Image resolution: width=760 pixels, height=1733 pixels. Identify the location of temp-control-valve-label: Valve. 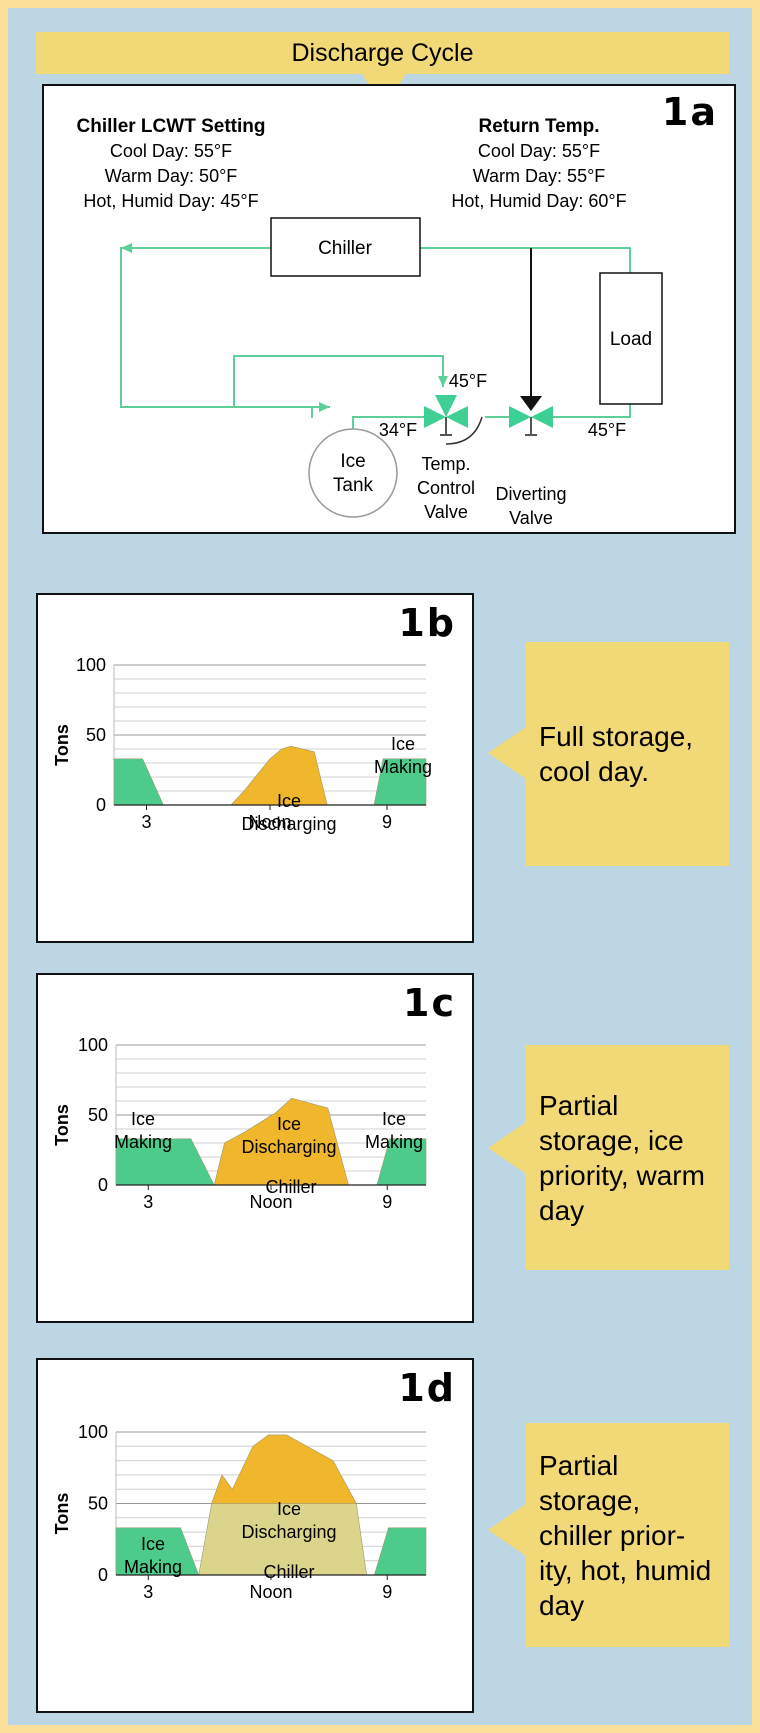
(446, 512).